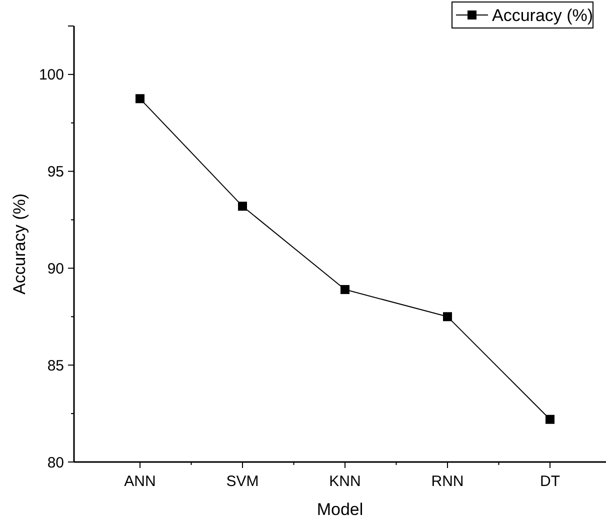 This screenshot has width=606, height=529. I want to click on x-tick-label: SVM, so click(242, 481).